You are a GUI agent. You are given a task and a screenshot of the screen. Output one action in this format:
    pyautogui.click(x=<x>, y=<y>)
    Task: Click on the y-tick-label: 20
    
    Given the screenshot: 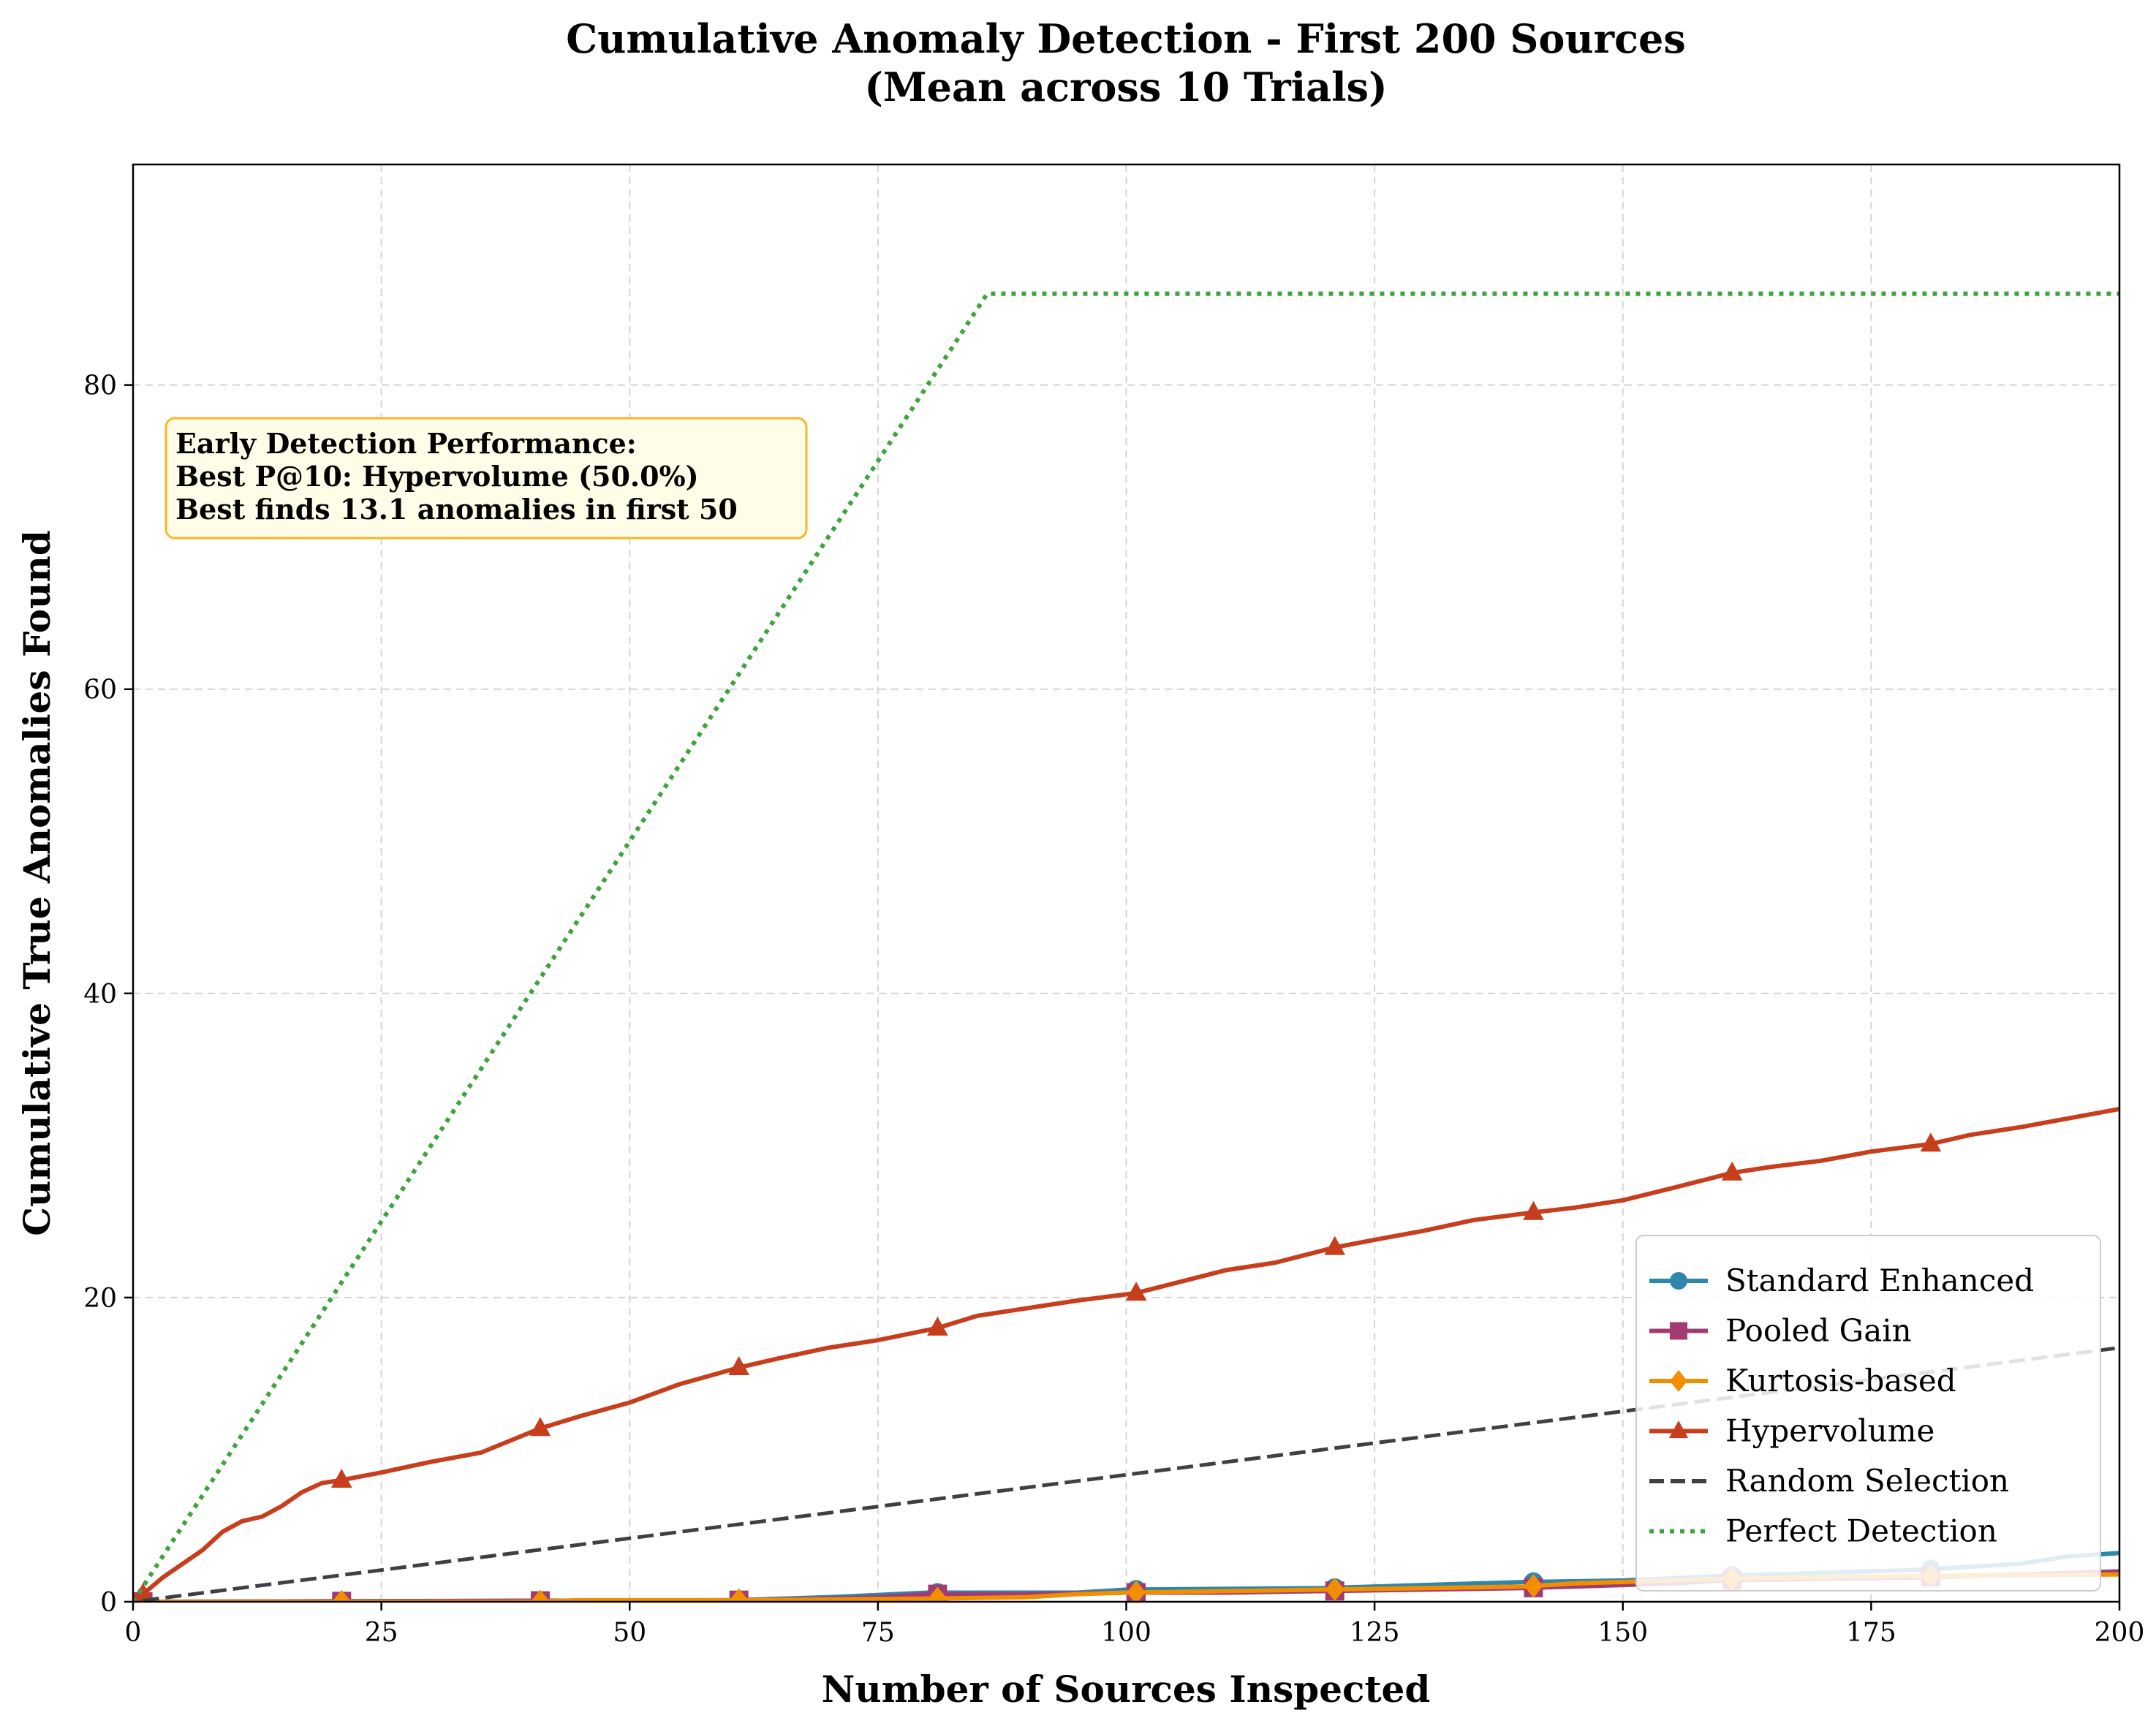 What is the action you would take?
    pyautogui.click(x=100, y=1299)
    